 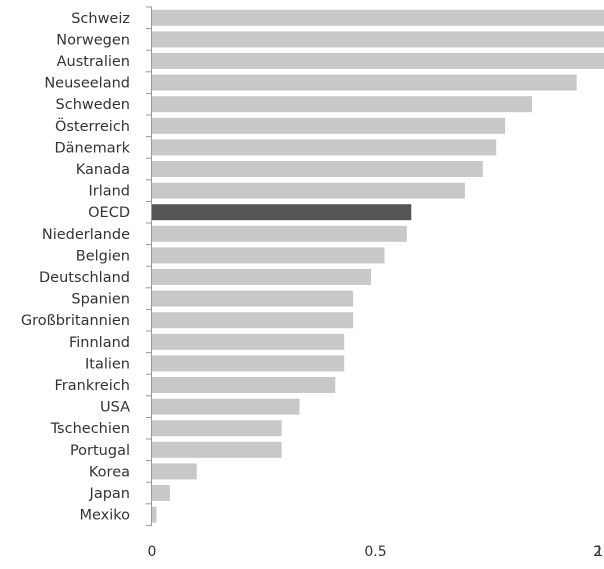 I want to click on category-label: Kanada, so click(x=103, y=170).